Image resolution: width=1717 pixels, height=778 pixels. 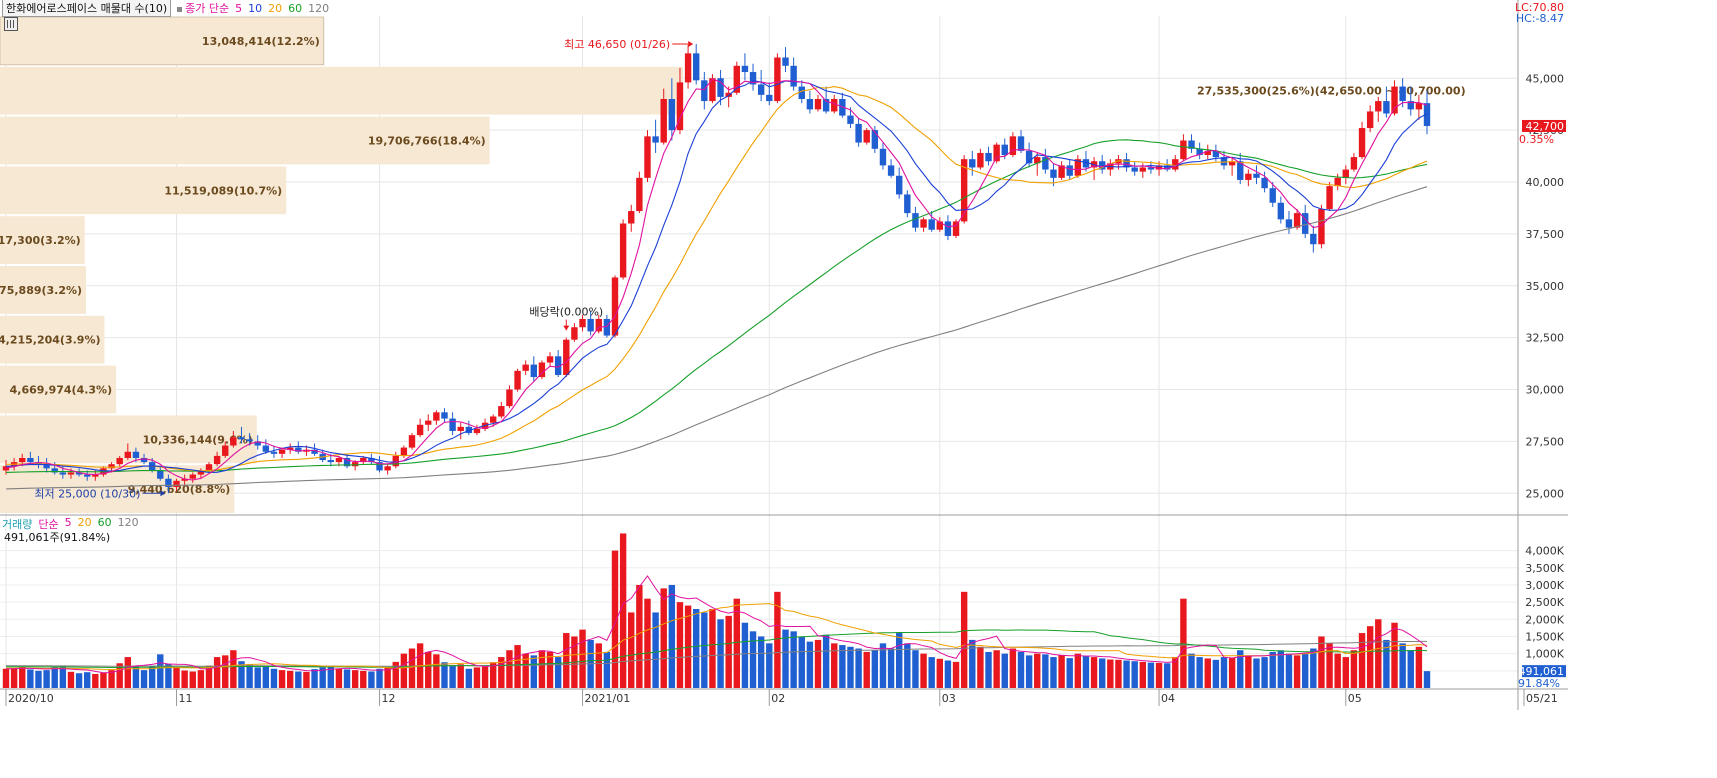 What do you see at coordinates (255, 8) in the screenshot?
I see `ma-period-10: 10` at bounding box center [255, 8].